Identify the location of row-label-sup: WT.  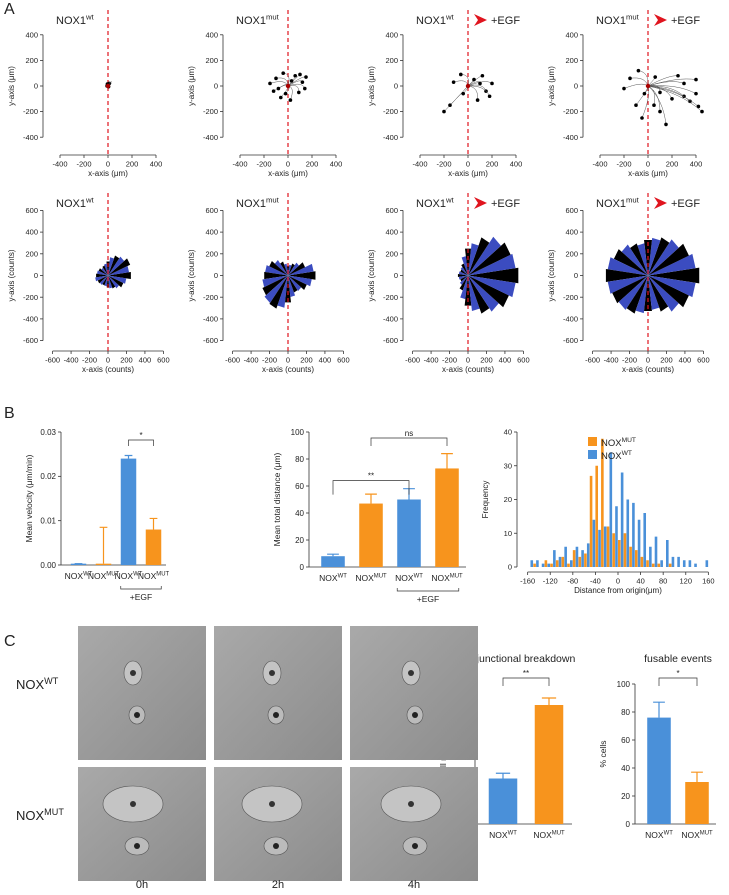
(51, 681).